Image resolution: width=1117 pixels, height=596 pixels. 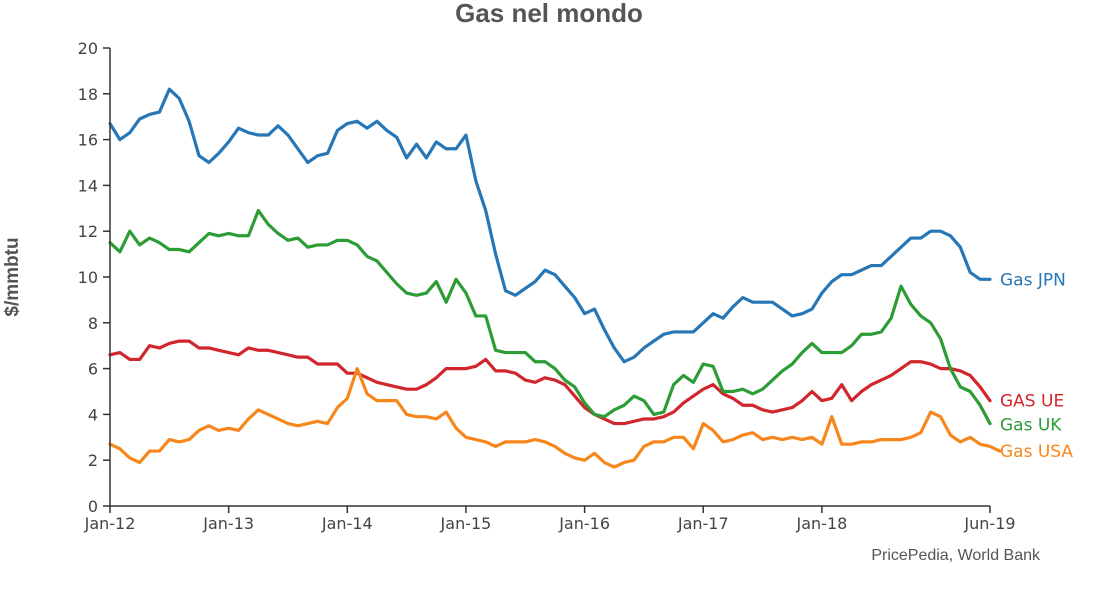 I want to click on x-tick-label: Jan-12, so click(x=110, y=523).